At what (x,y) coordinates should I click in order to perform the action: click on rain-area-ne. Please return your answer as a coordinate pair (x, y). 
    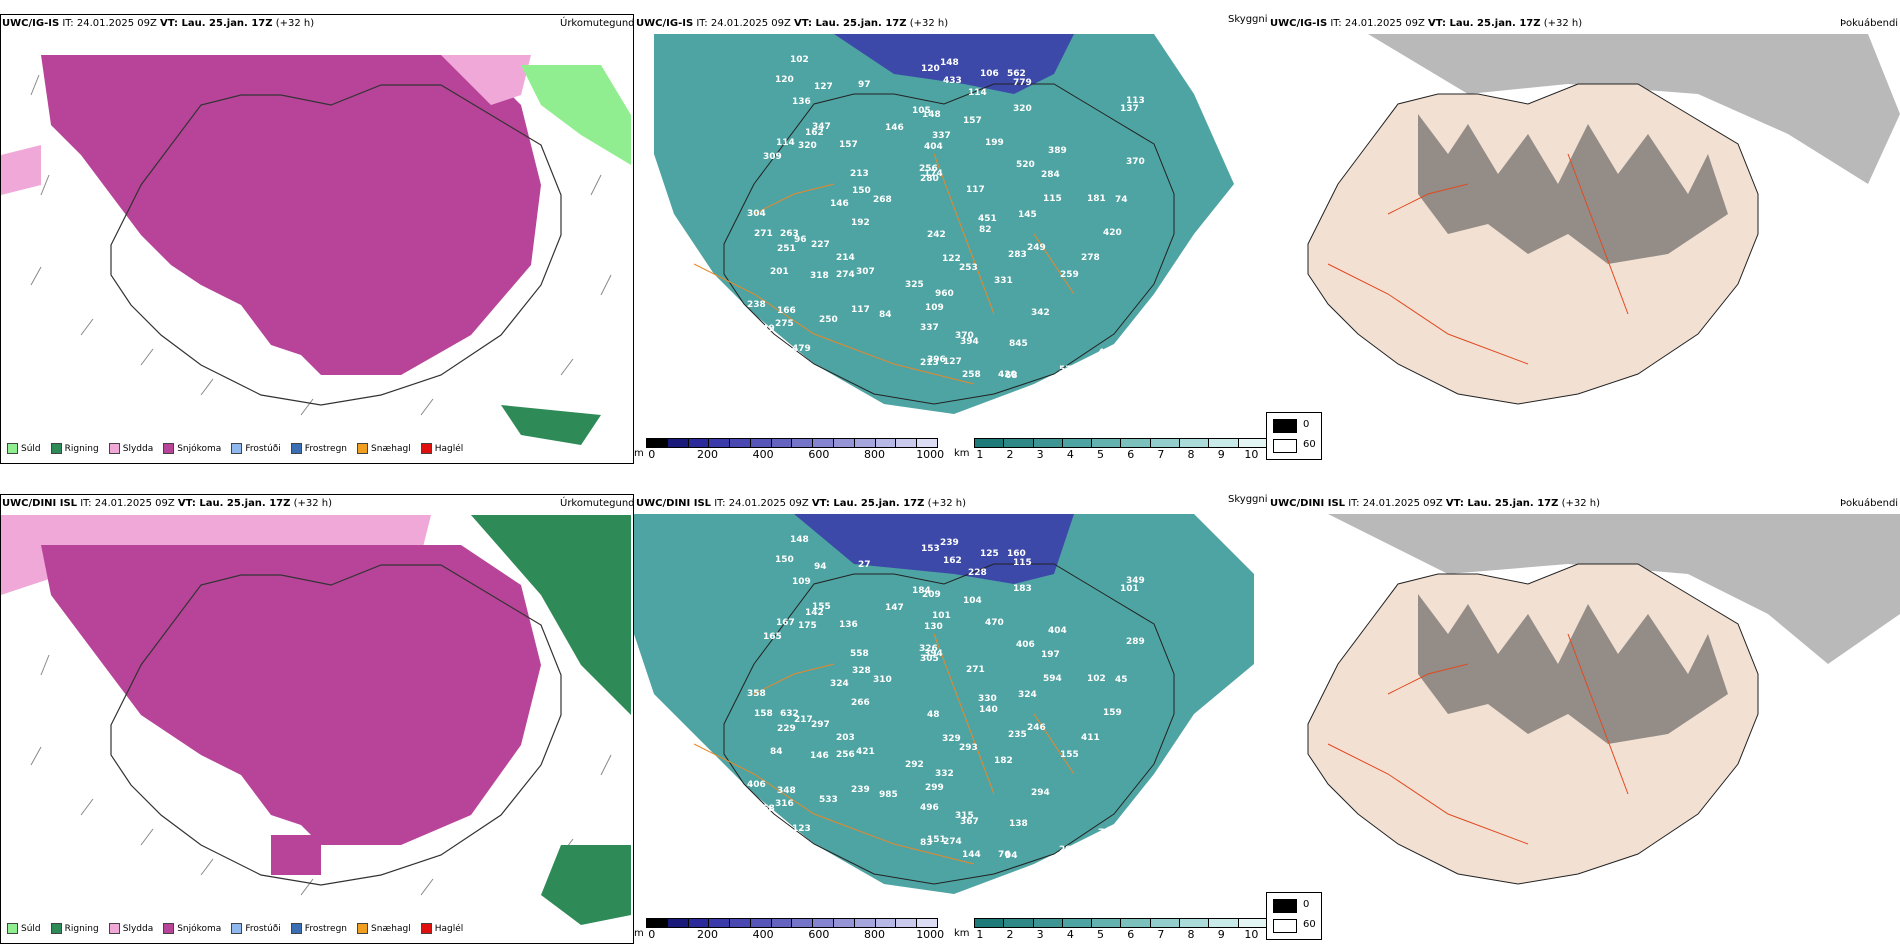
    Looking at the image, I should click on (576, 115).